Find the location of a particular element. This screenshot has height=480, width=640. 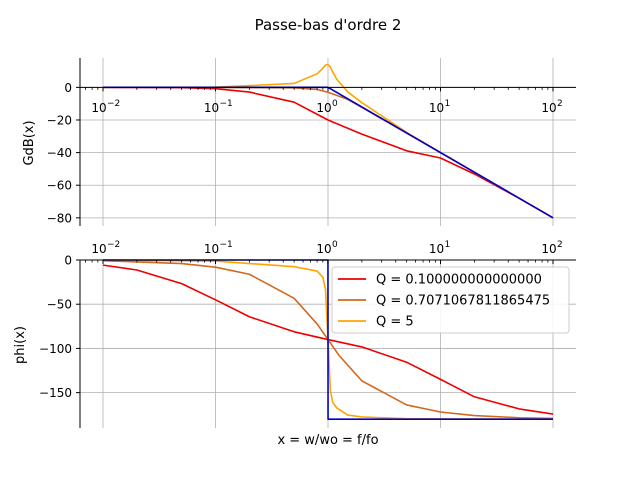

figure-title: Passe-bas d'ordre 2 is located at coordinates (328, 25).